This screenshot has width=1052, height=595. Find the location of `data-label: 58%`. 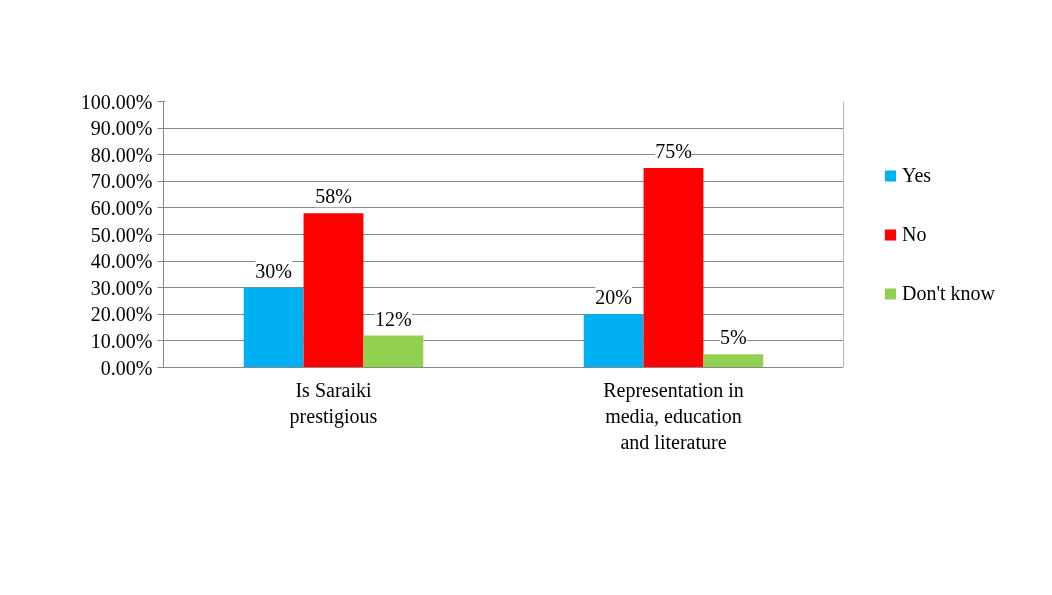

data-label: 58% is located at coordinates (333, 196).